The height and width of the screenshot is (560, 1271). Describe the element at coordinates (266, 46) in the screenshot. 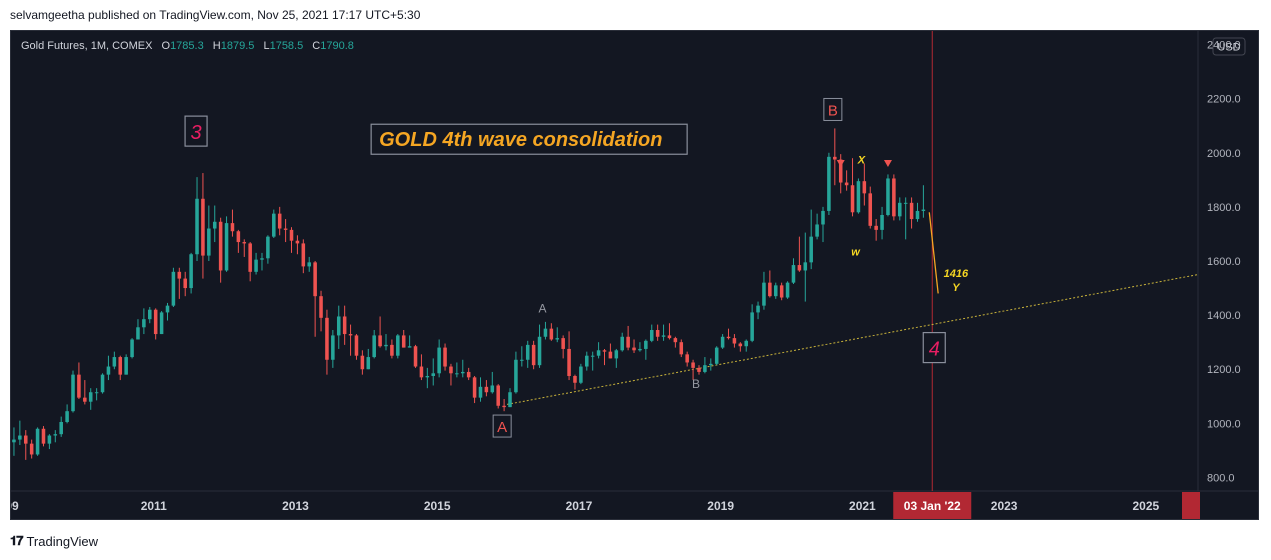

I see `low-key: L` at that location.